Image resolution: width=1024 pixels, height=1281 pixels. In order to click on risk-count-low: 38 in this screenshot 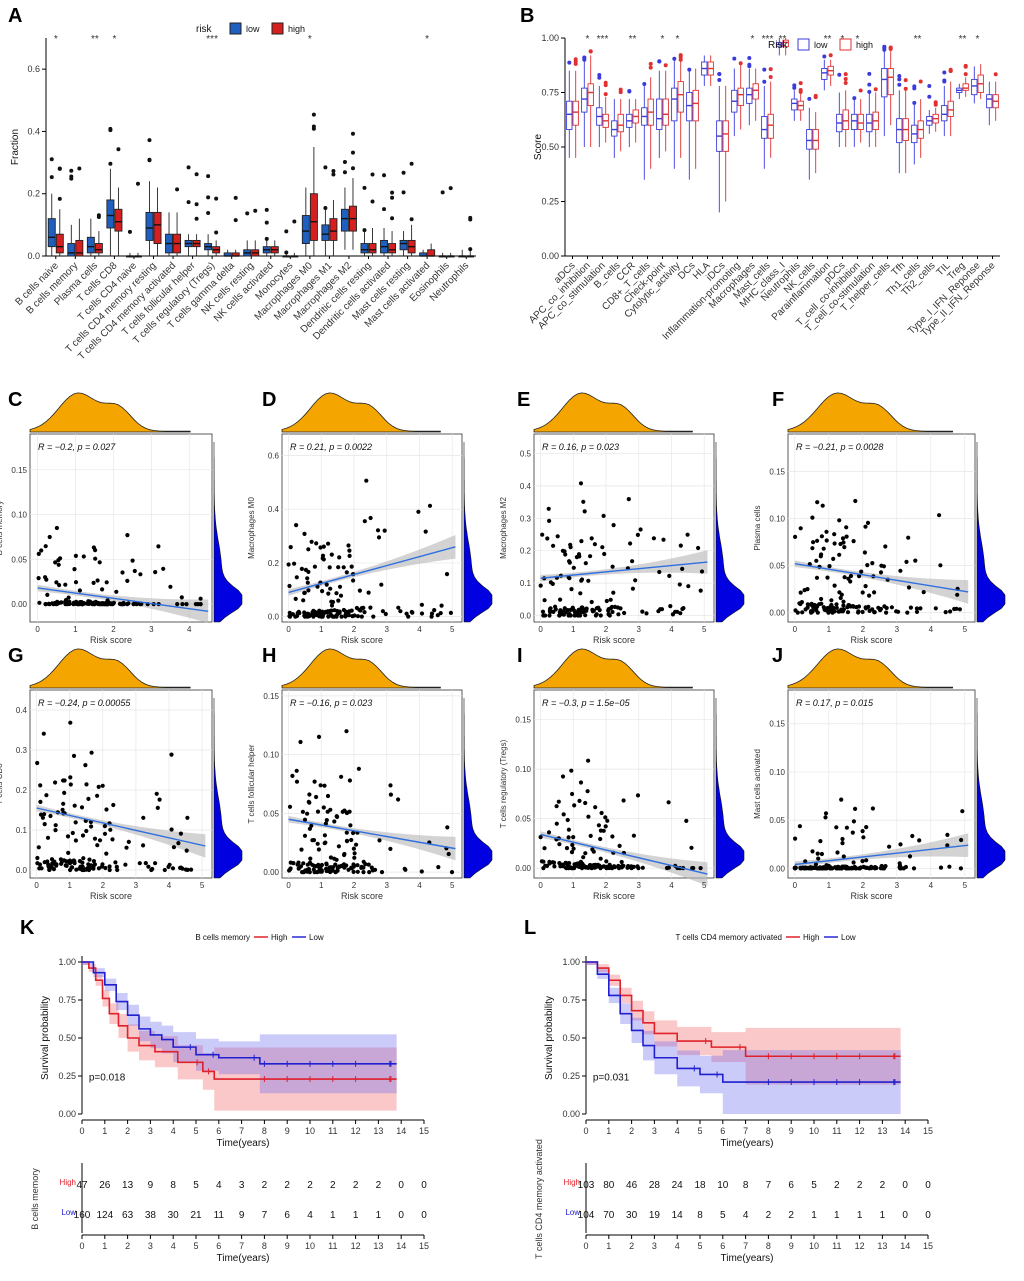, I will do `click(151, 1215)`.